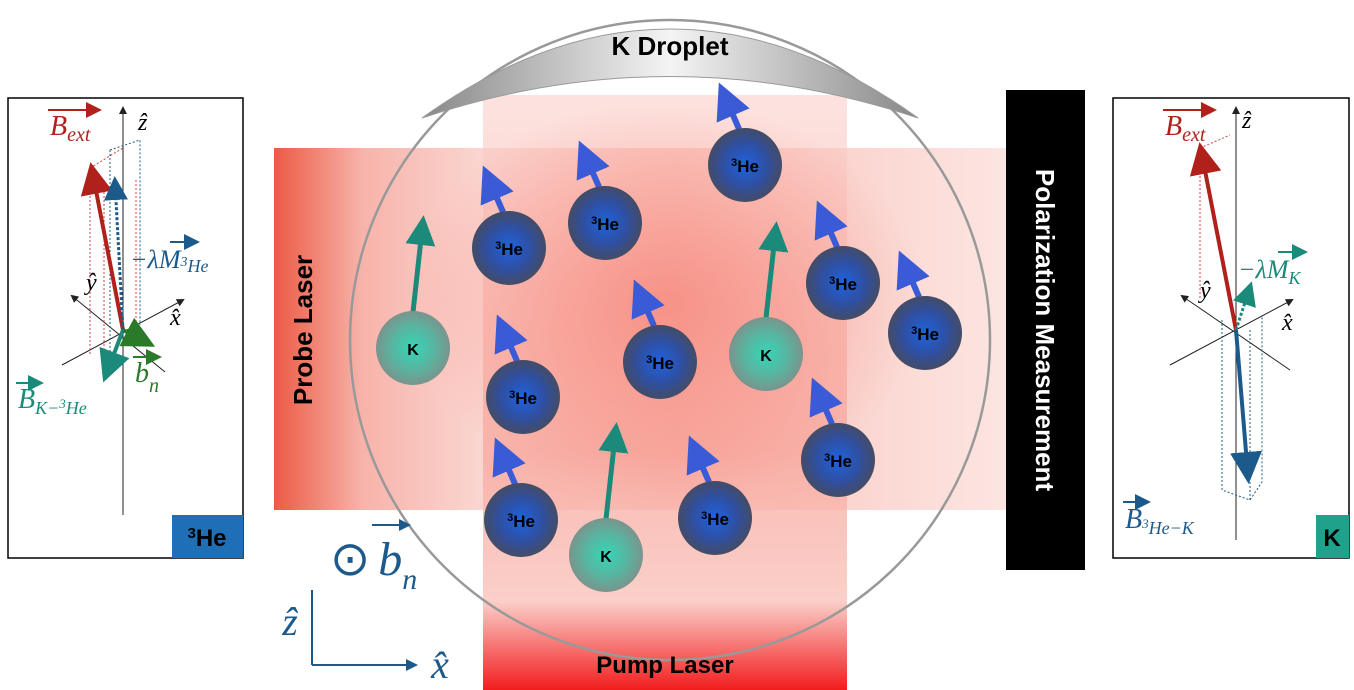 The image size is (1354, 690). Describe the element at coordinates (147, 377) in the screenshot. I see `b-n-label: bn` at that location.